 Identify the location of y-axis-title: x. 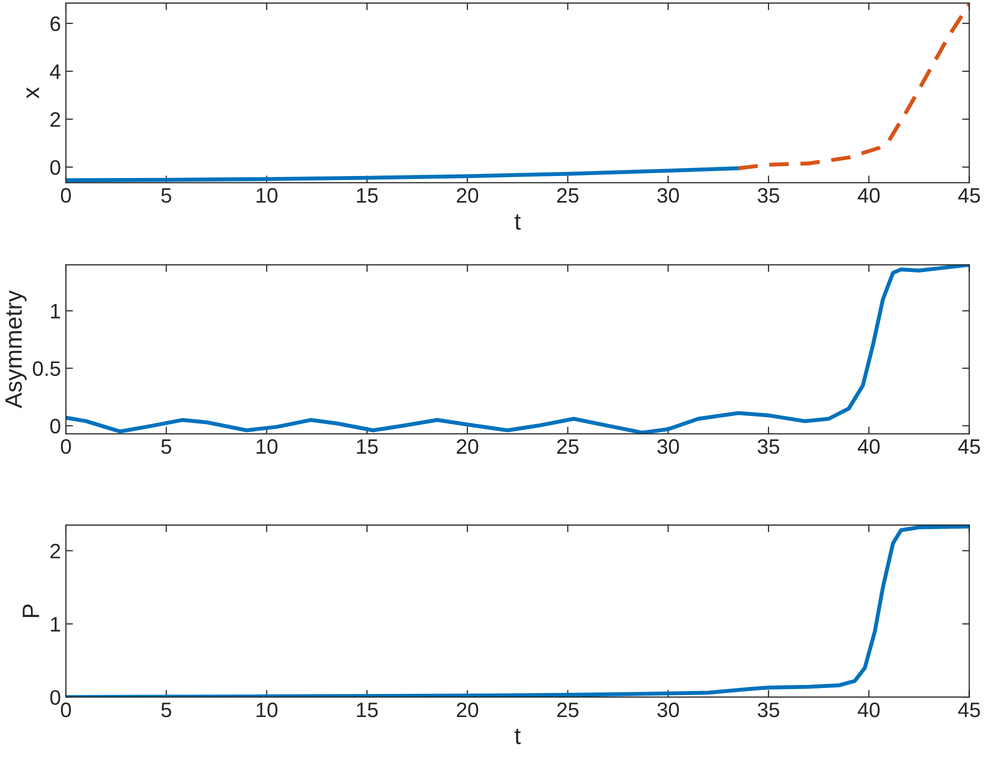
(33, 92).